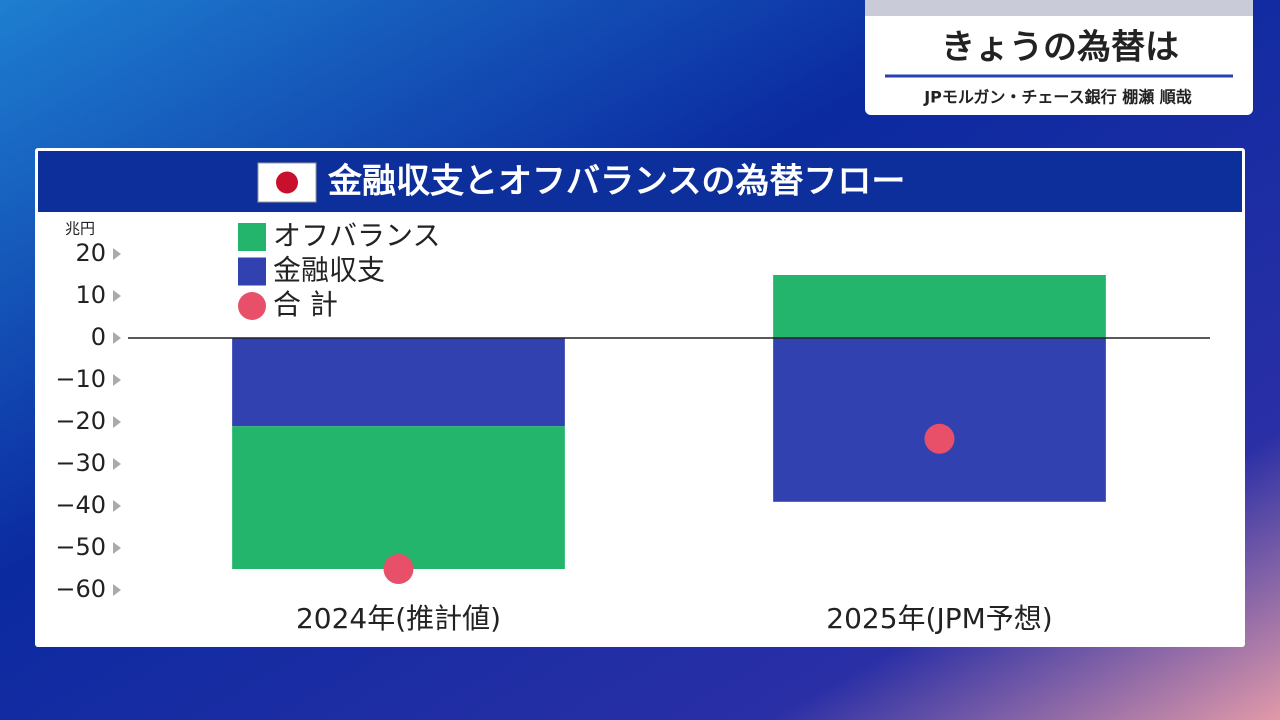 The height and width of the screenshot is (720, 1280). I want to click on legend-label: オフバランス, so click(356, 235).